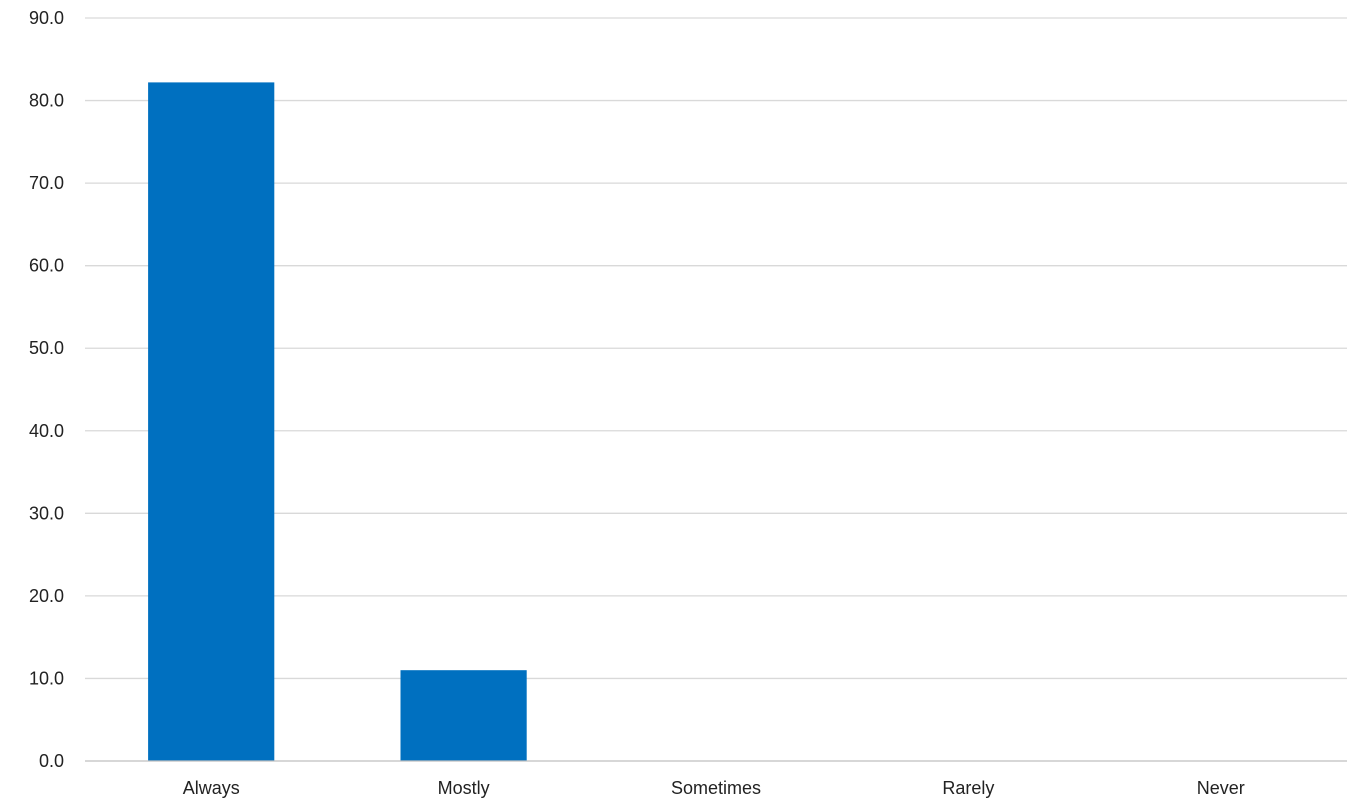 The width and height of the screenshot is (1355, 807). What do you see at coordinates (46, 596) in the screenshot?
I see `y-tick-label: 20.0` at bounding box center [46, 596].